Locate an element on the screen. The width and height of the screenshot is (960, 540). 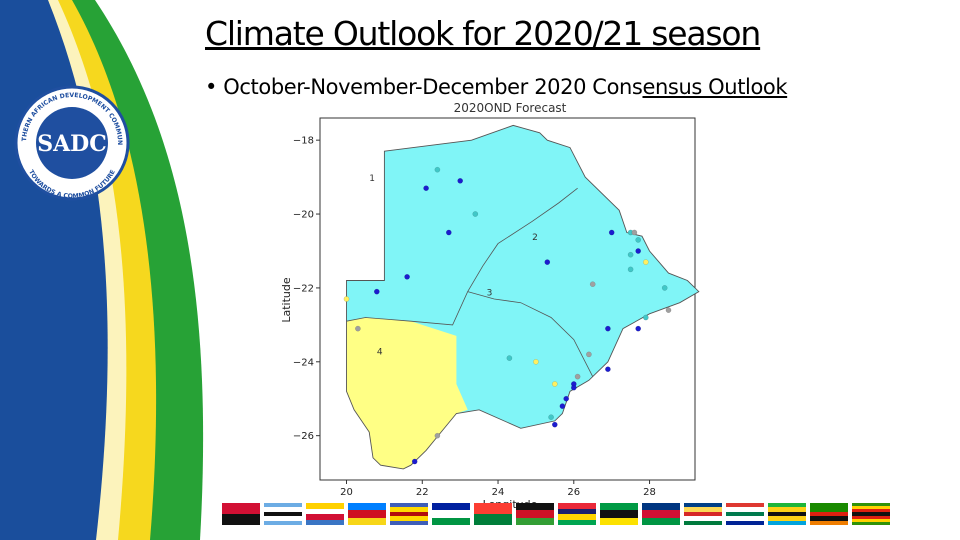
y-tick-label--24: −24 is located at coordinates (303, 362).